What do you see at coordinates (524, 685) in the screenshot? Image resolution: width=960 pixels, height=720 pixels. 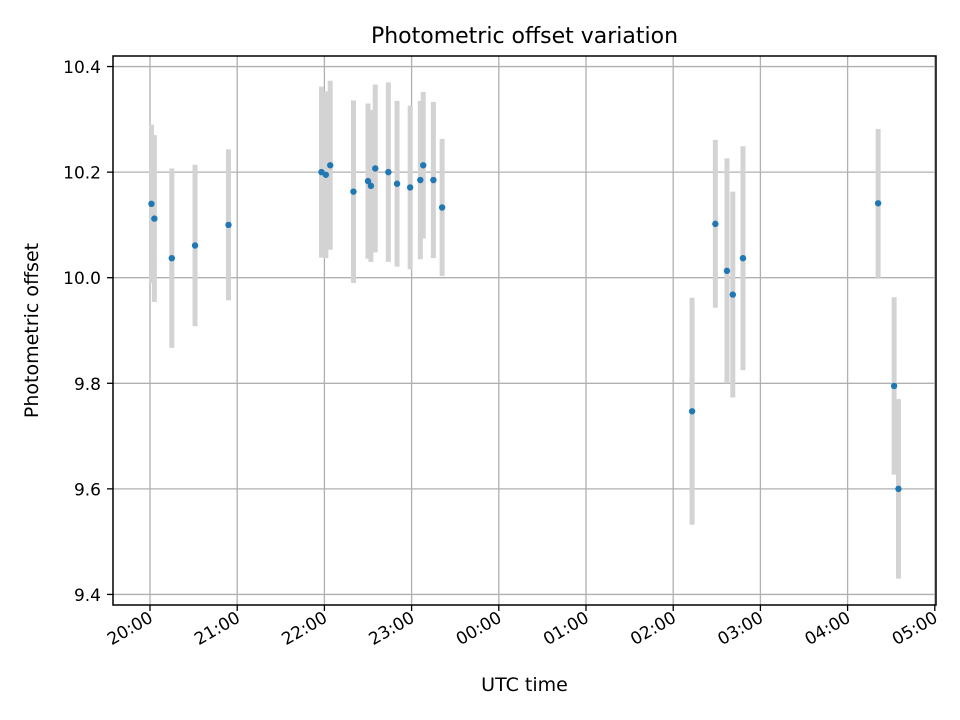 I see `x-axis-label: UTC time` at bounding box center [524, 685].